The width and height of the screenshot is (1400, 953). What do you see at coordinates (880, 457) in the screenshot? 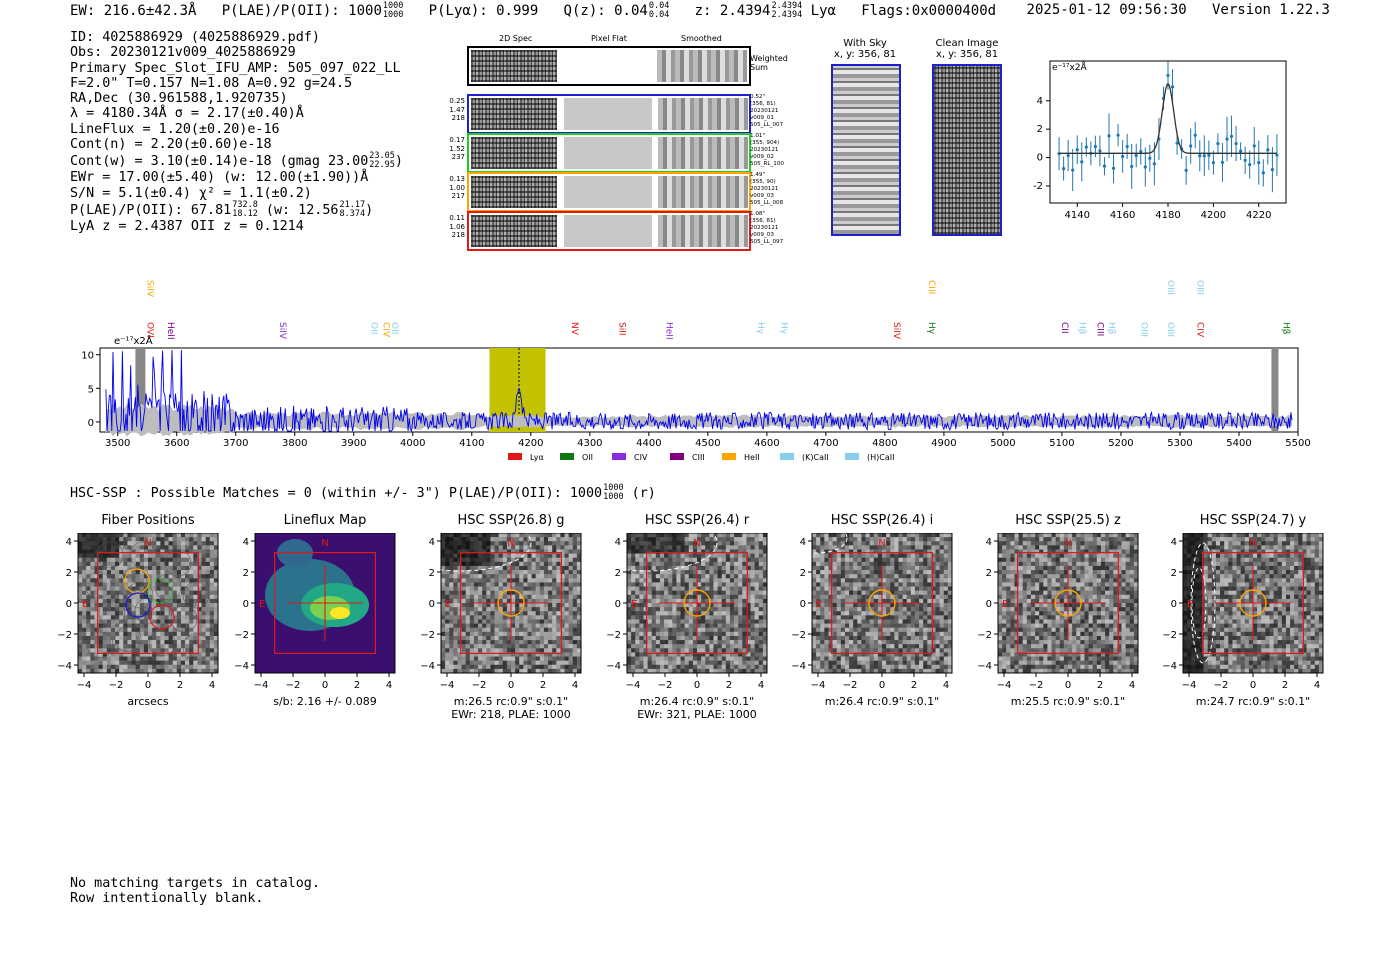
I see `legend-label: (H)CaII` at bounding box center [880, 457].